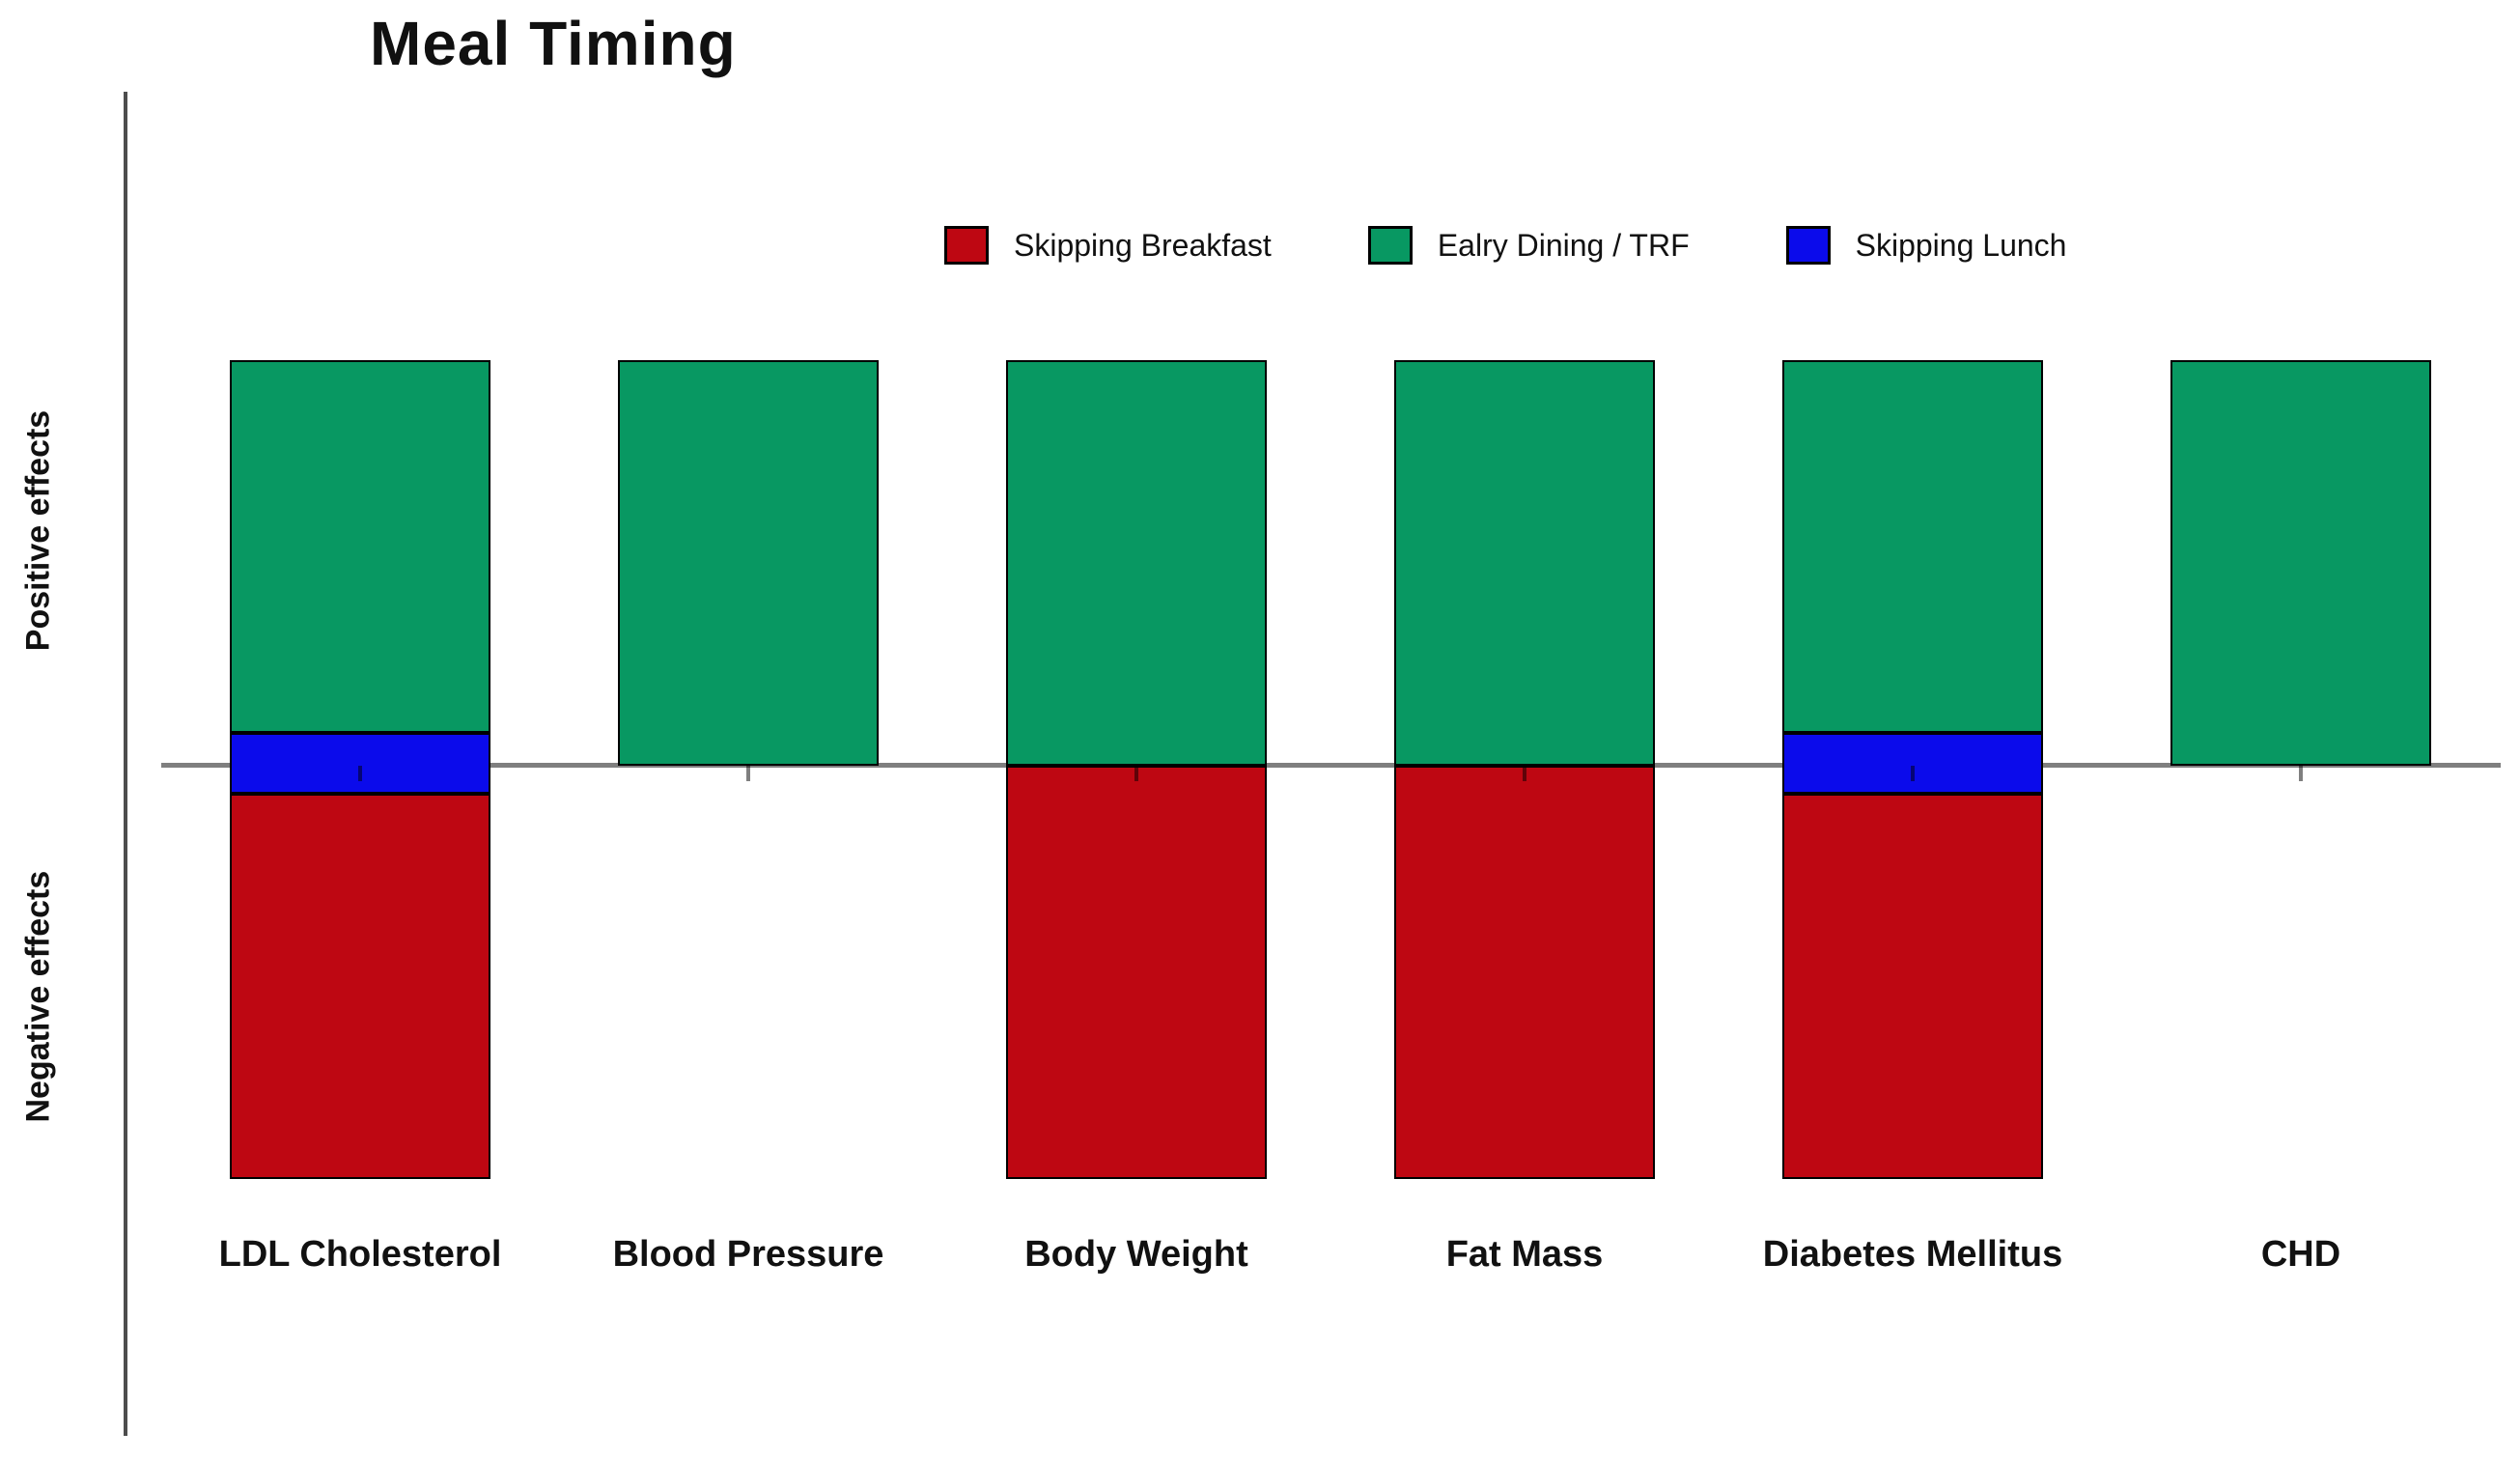  What do you see at coordinates (1525, 973) in the screenshot?
I see `bar-segment-skipping-breakfast-fat-mass` at bounding box center [1525, 973].